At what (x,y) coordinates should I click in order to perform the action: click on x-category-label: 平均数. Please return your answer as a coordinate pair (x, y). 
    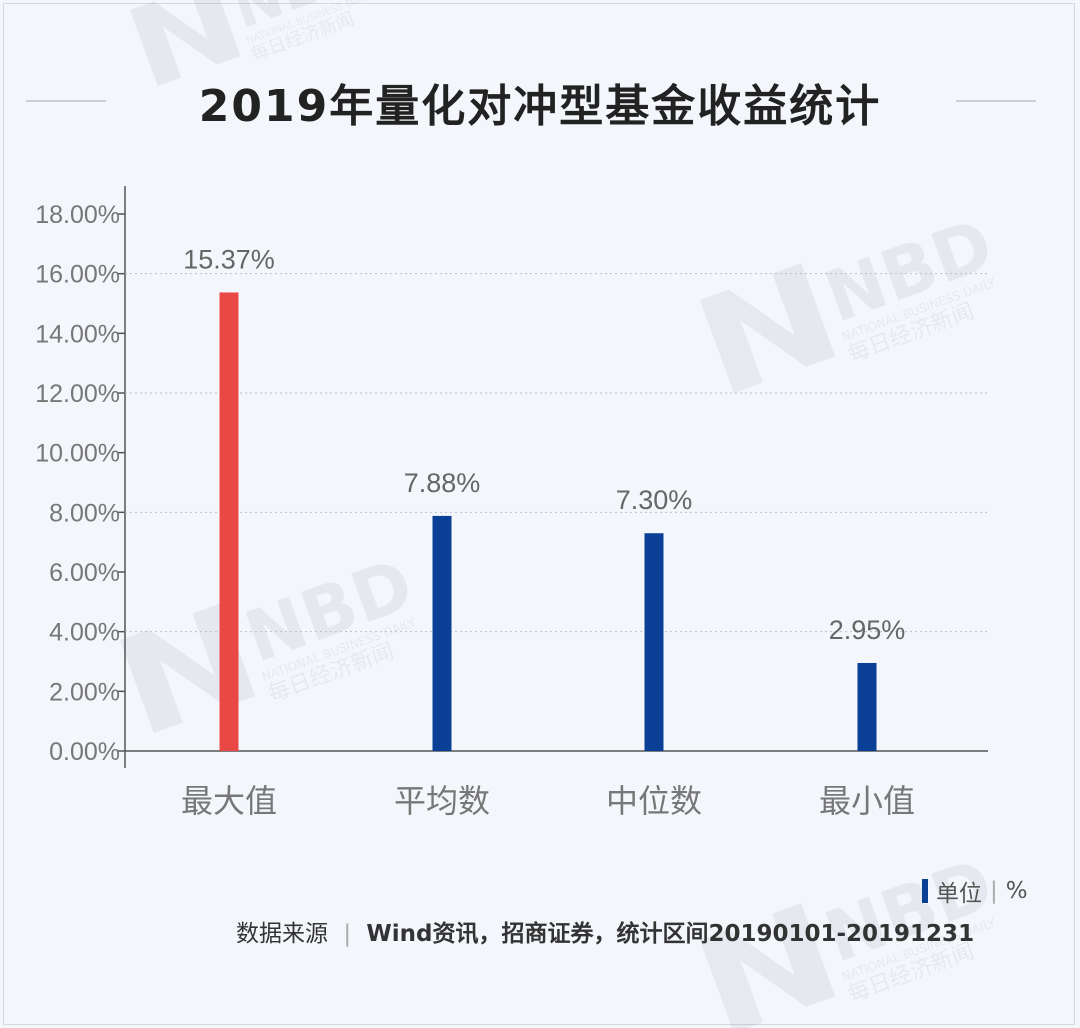
    Looking at the image, I should click on (442, 801).